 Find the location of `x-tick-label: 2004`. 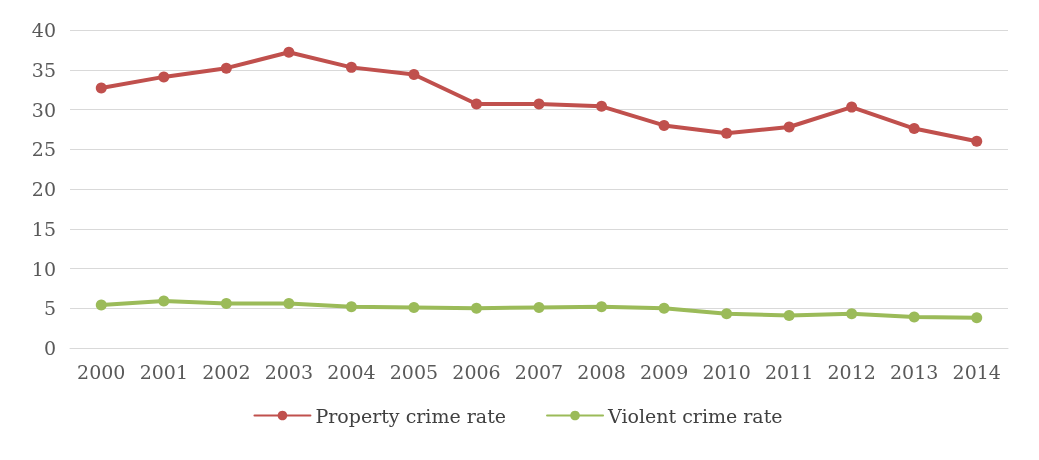

x-tick-label: 2004 is located at coordinates (351, 371).